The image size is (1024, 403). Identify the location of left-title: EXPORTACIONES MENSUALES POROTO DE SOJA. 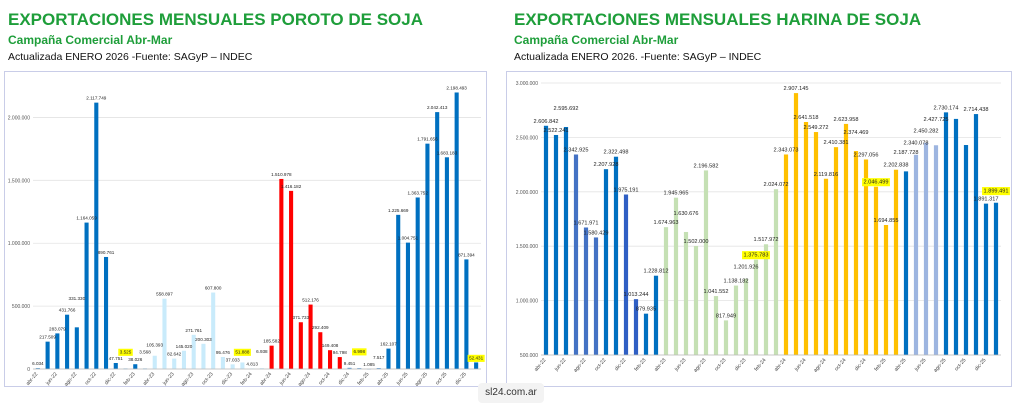
(215, 19).